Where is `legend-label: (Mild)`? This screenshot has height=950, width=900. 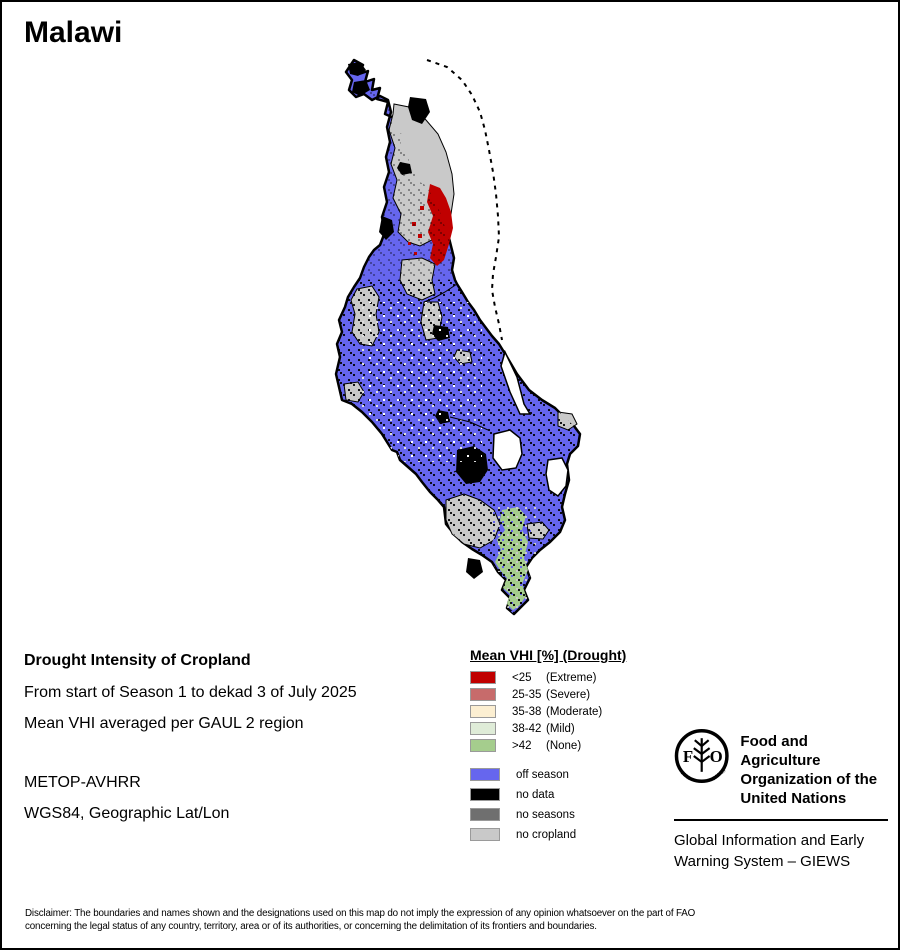
legend-label: (Mild) is located at coordinates (560, 728).